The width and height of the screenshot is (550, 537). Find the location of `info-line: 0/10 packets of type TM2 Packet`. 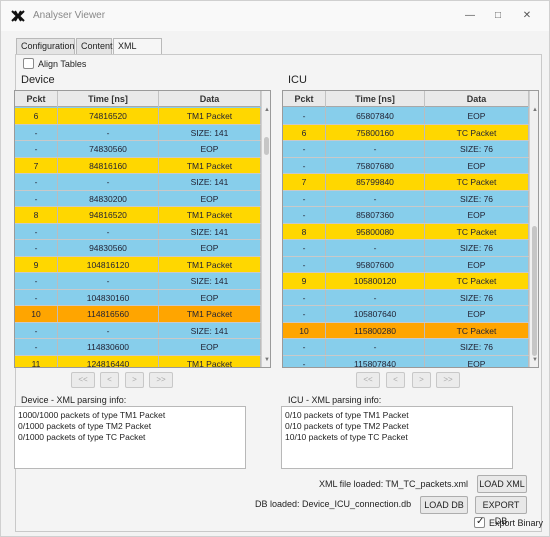

info-line: 0/10 packets of type TM2 Packet is located at coordinates (347, 426).